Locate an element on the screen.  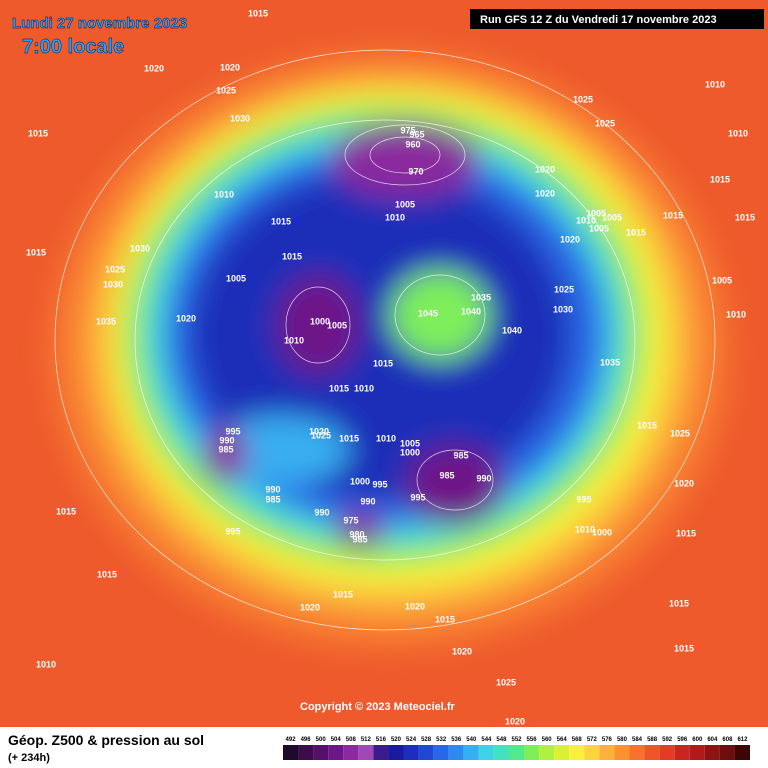
legend-label: 612 is located at coordinates (742, 740).